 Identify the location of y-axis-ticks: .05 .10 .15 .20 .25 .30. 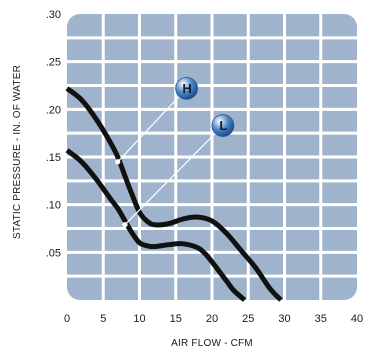
(53, 134).